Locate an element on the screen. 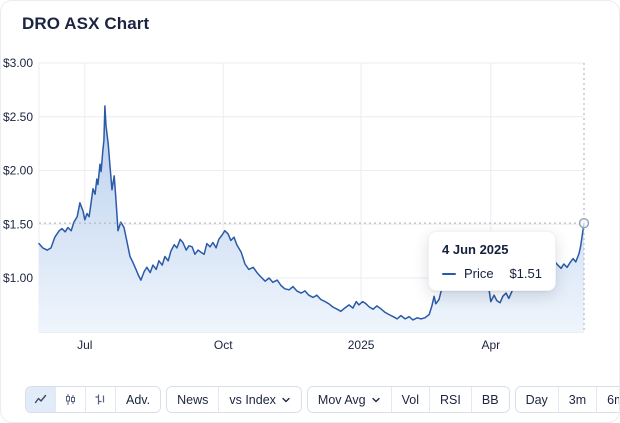  button-label: News is located at coordinates (193, 399).